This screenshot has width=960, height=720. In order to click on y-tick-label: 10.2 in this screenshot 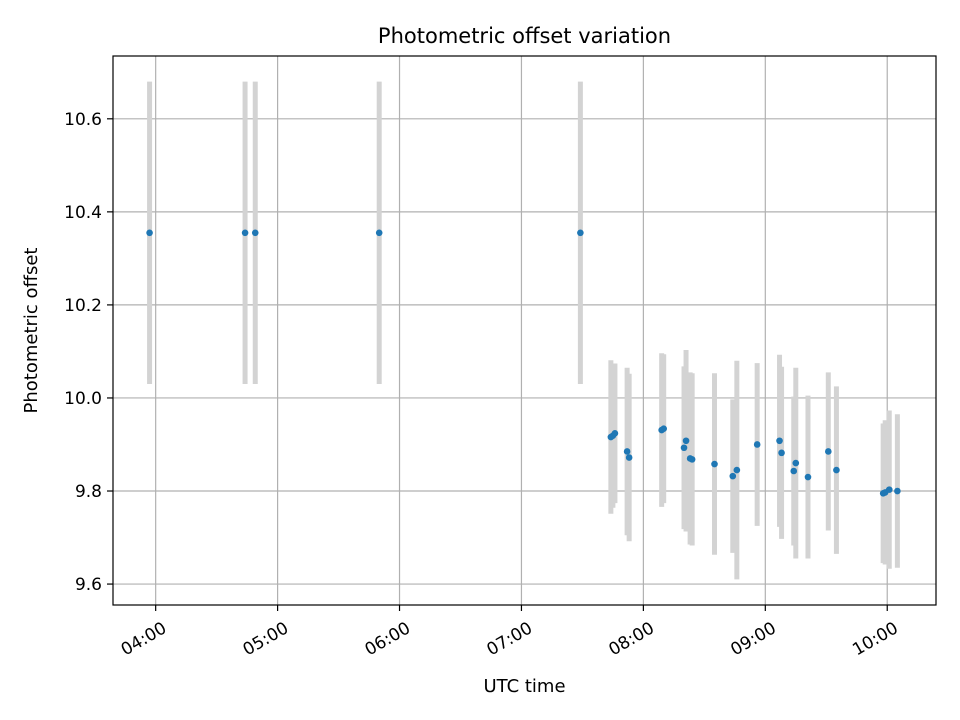, I will do `click(83, 306)`.